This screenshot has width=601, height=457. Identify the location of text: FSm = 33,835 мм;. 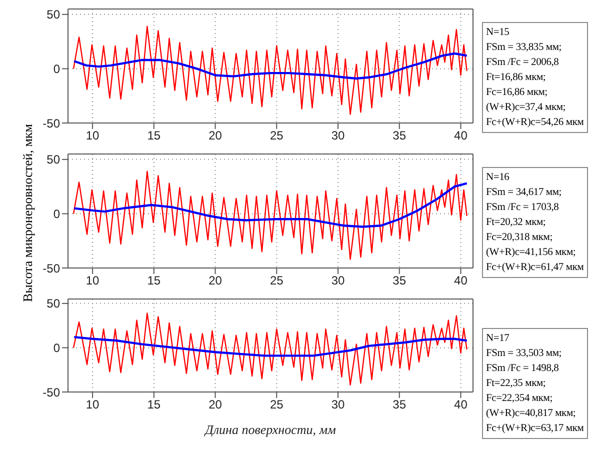
(524, 48).